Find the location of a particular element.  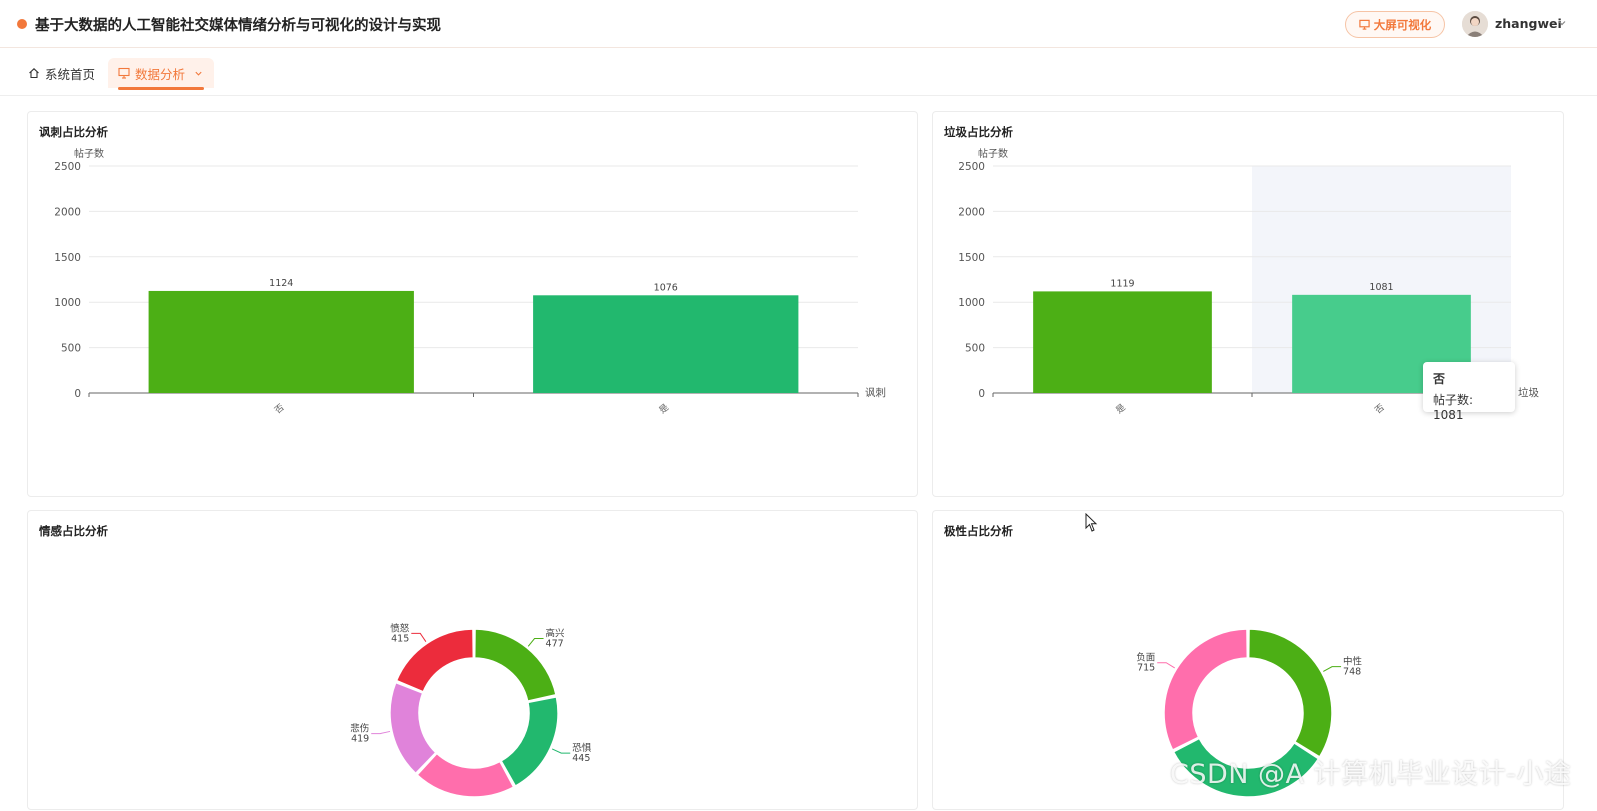

data-label: 1124 is located at coordinates (281, 283).